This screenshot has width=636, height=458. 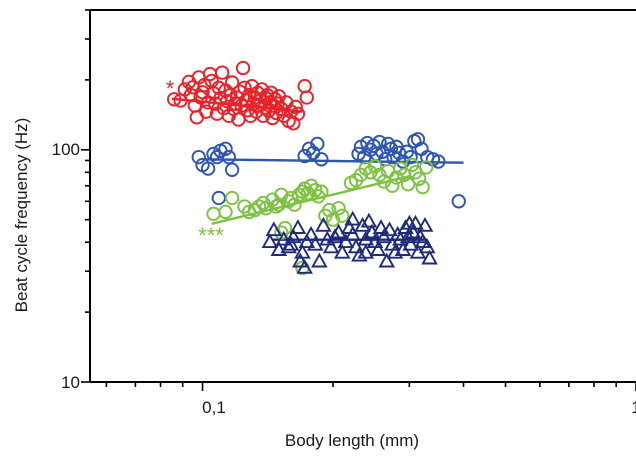 I want to click on y-tick-label-100: 100, so click(x=66, y=149).